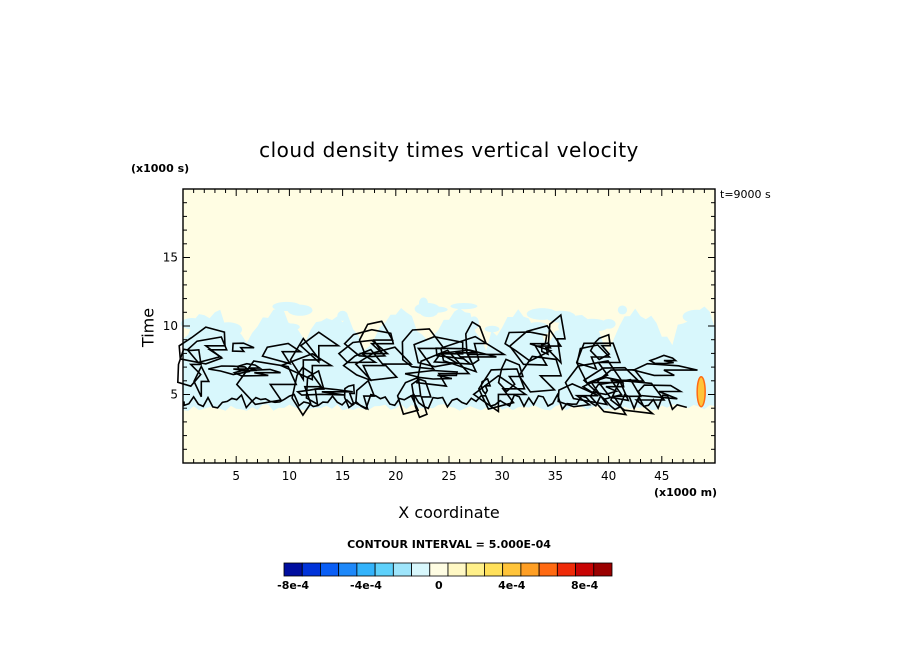 This screenshot has width=904, height=654. I want to click on colorbar, so click(448, 569).